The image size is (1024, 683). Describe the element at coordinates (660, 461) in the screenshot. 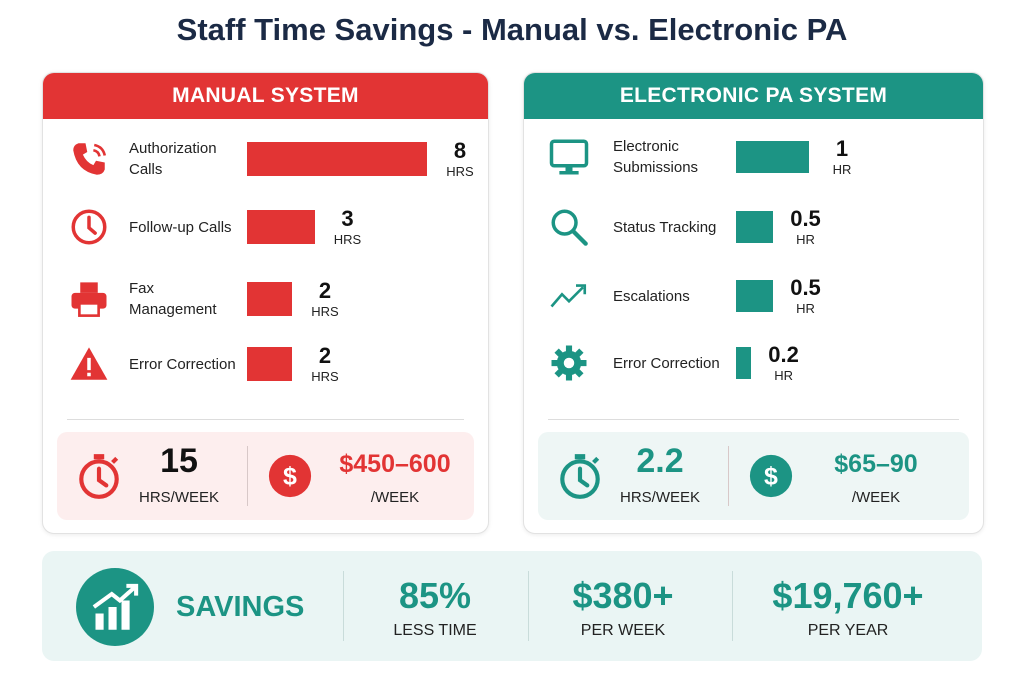

I see `total-hours: 2.2` at that location.